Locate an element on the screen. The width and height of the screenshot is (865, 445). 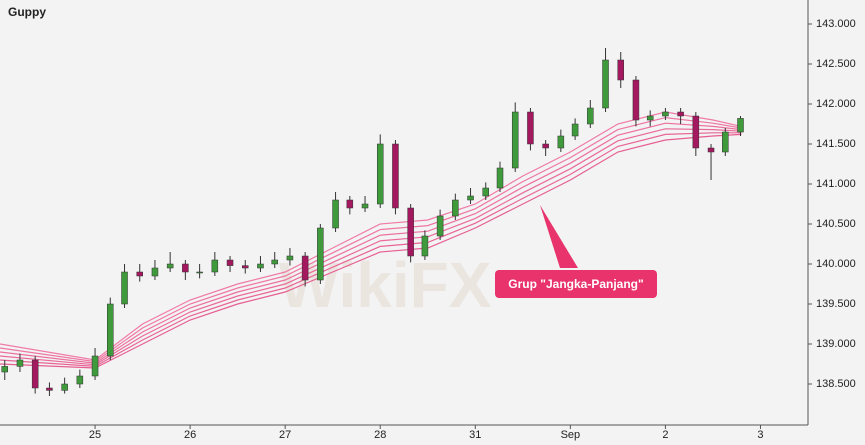
x-tick-label: 26 is located at coordinates (190, 435).